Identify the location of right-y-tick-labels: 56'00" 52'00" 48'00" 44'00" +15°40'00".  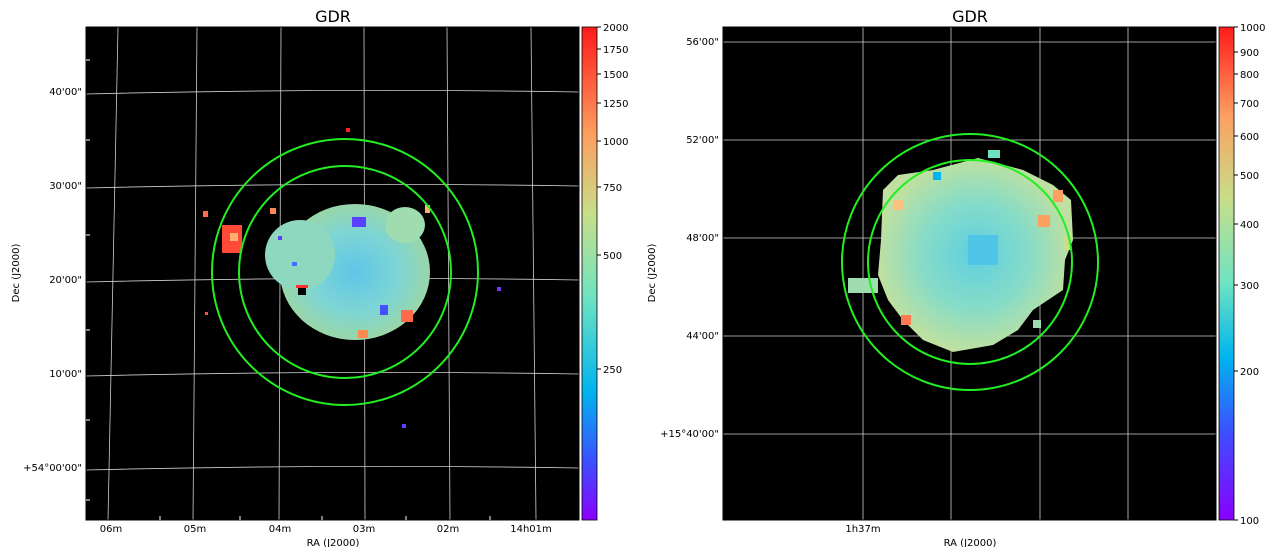
(689, 238).